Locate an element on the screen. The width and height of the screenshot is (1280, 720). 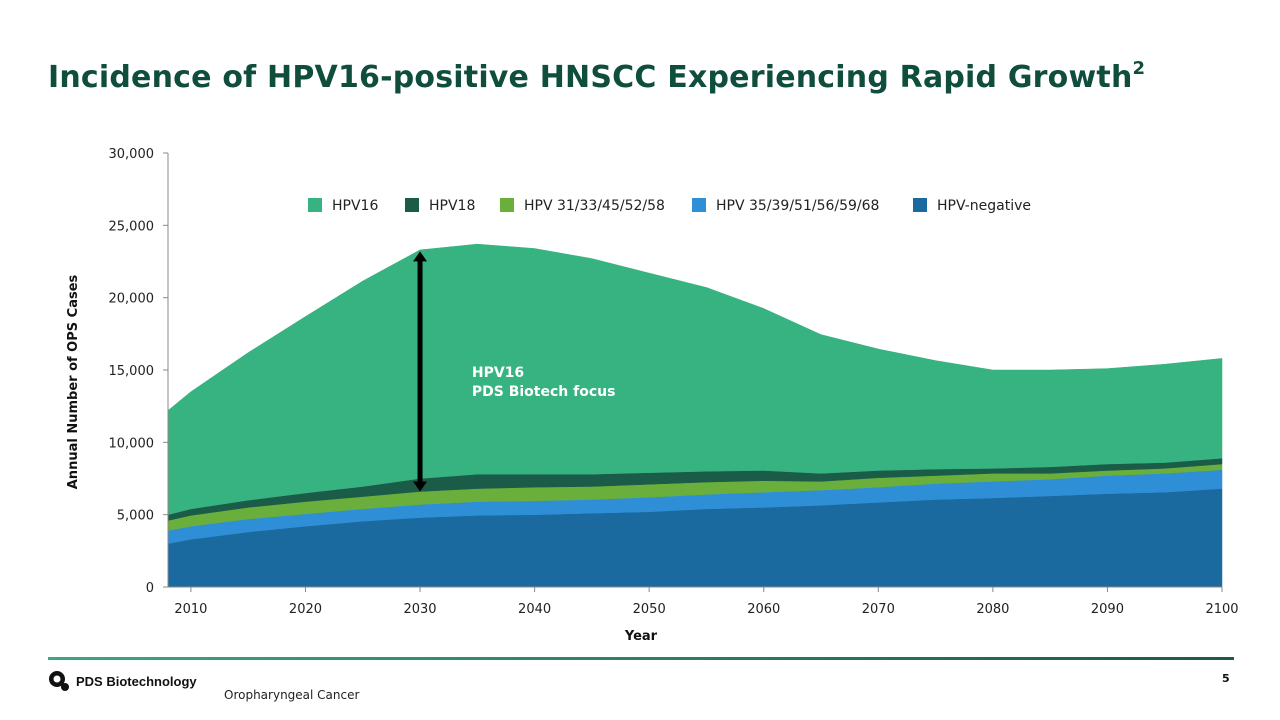
y-tick-label: 25,000 is located at coordinates (132, 226).